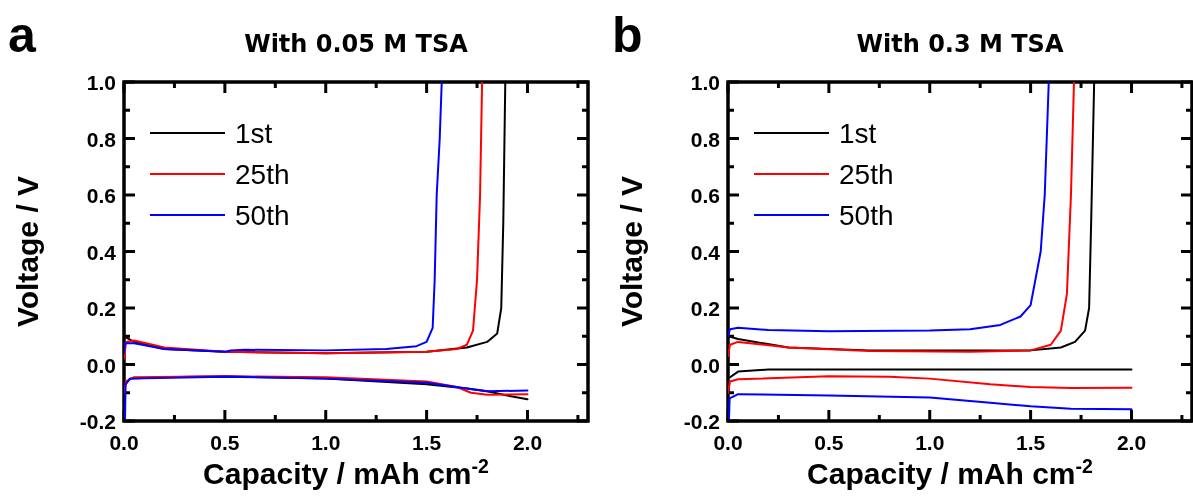 This screenshot has width=1193, height=501. I want to click on text: b, so click(627, 35).